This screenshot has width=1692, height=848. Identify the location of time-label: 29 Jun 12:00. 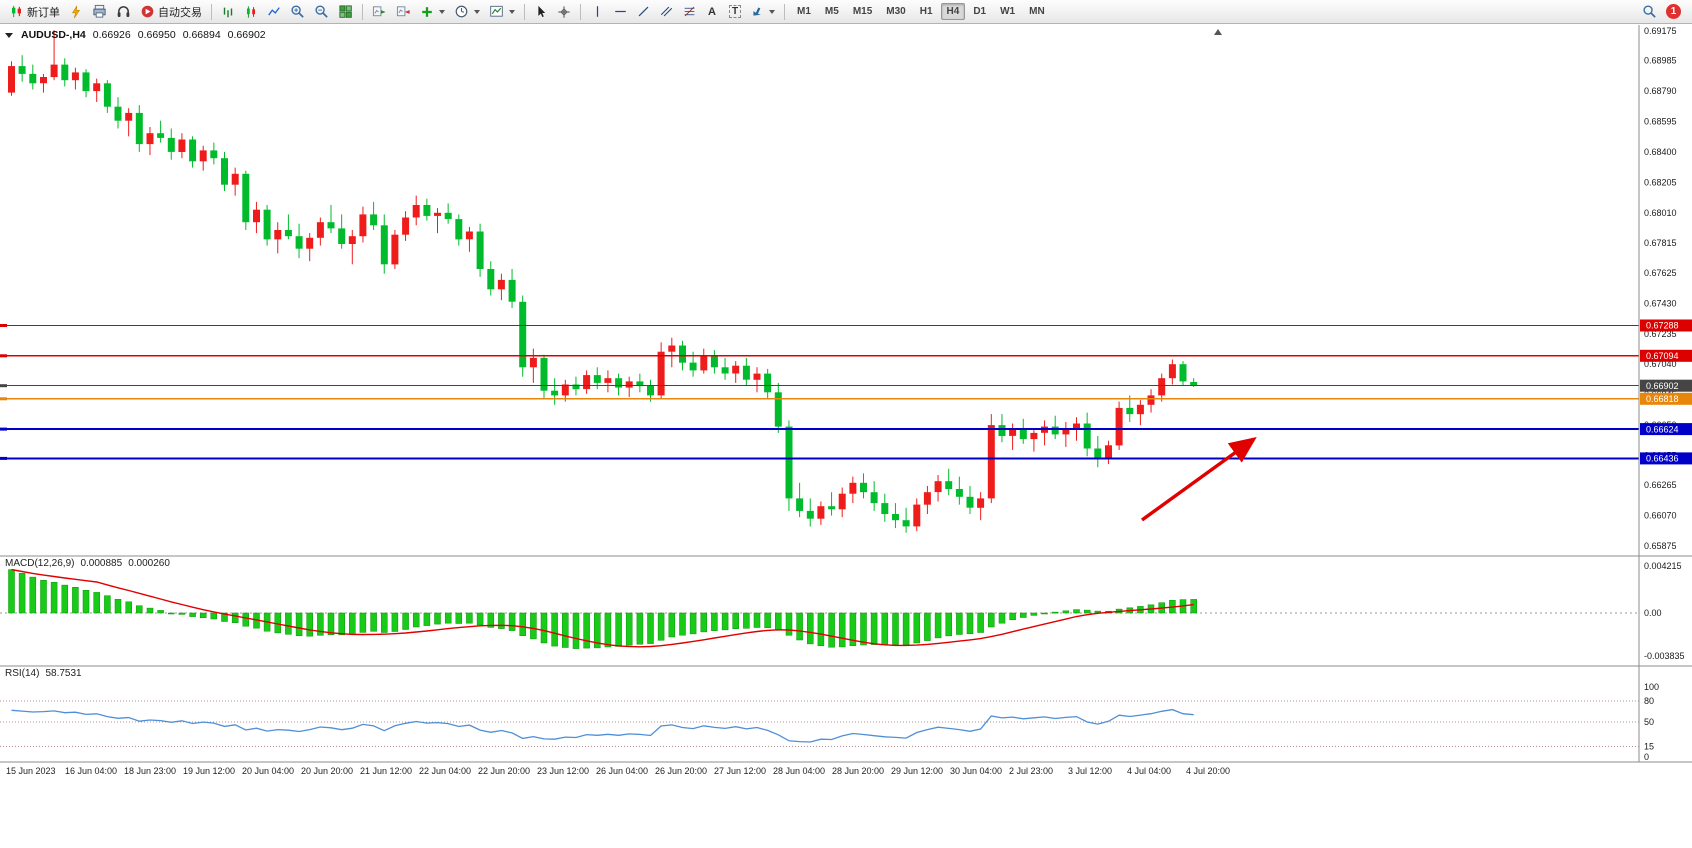
(917, 771).